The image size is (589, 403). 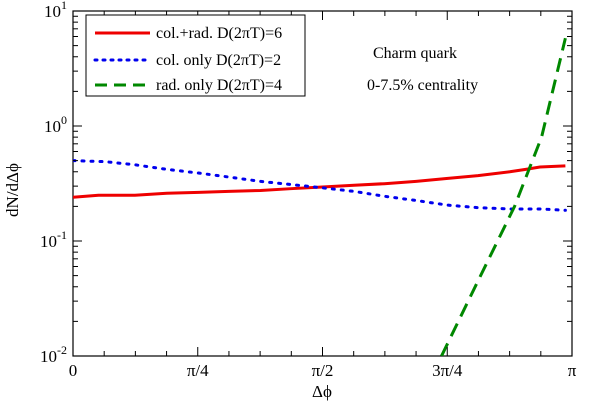 What do you see at coordinates (415, 53) in the screenshot?
I see `annotation-charm-quark: Charm quark` at bounding box center [415, 53].